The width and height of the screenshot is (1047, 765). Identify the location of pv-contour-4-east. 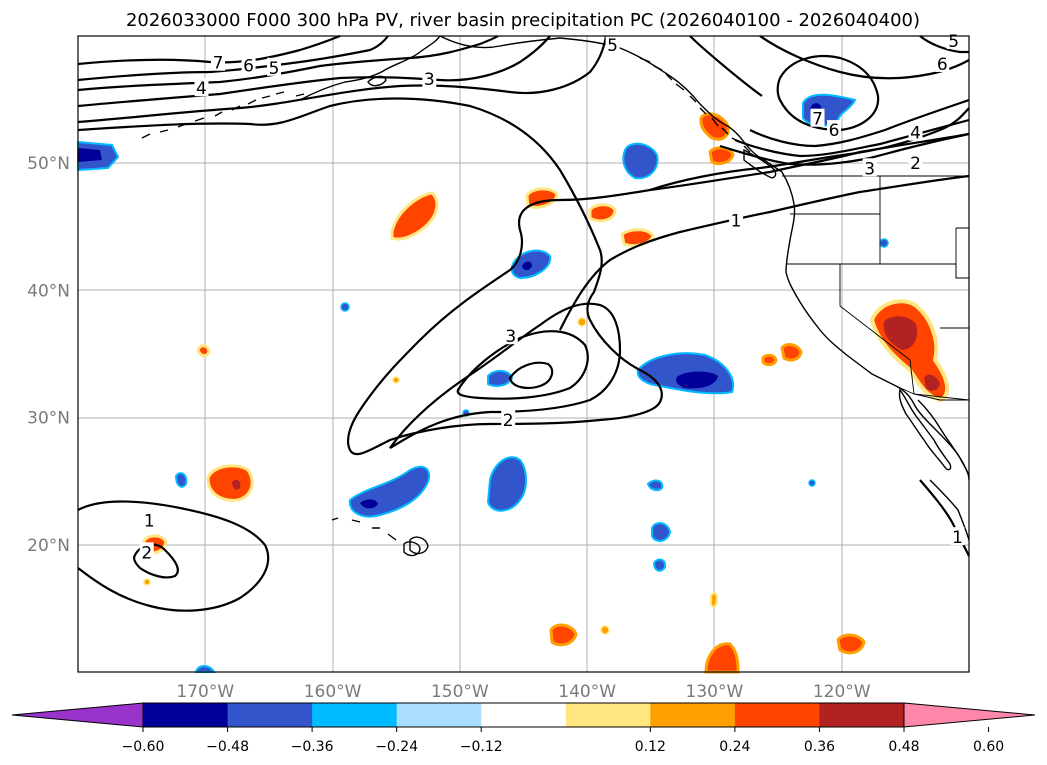
(852, 138).